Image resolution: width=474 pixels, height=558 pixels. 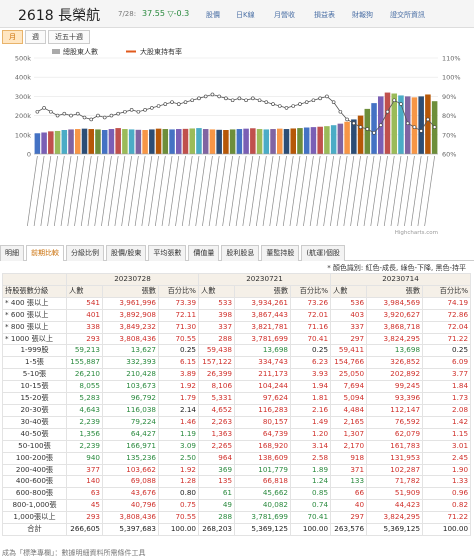 What do you see at coordinates (56, 51) in the screenshot?
I see `legend-swatch-holders` at bounding box center [56, 51].